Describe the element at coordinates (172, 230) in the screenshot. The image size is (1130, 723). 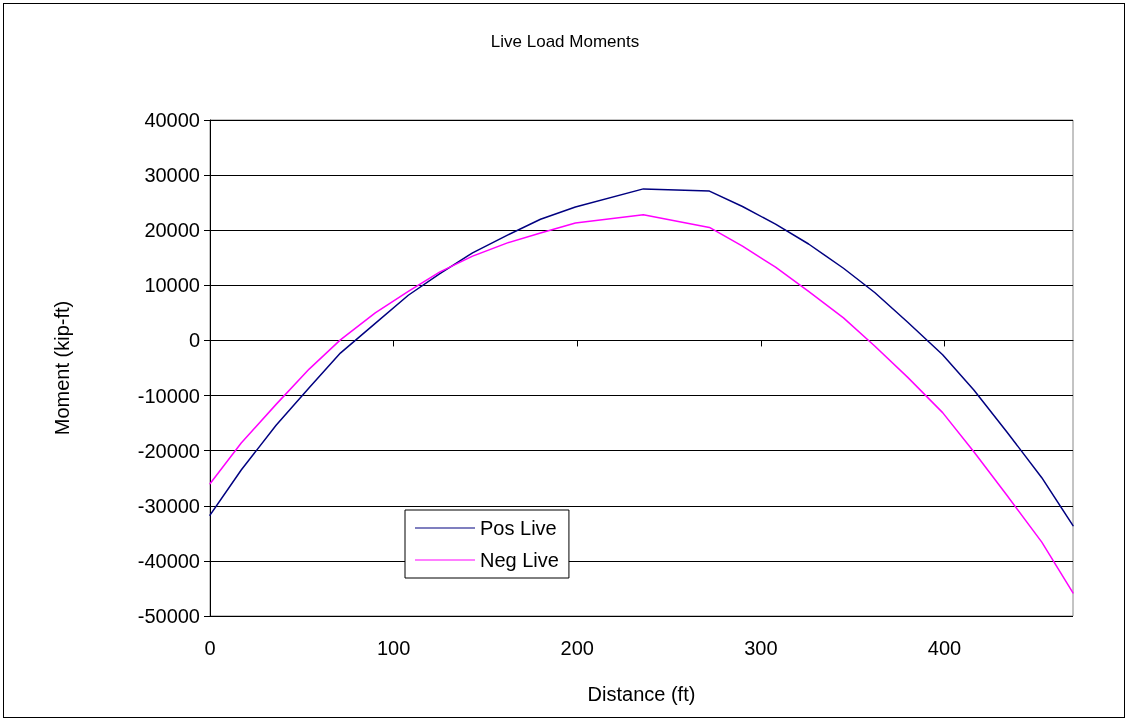
I see `y-tick-label: 20000` at that location.